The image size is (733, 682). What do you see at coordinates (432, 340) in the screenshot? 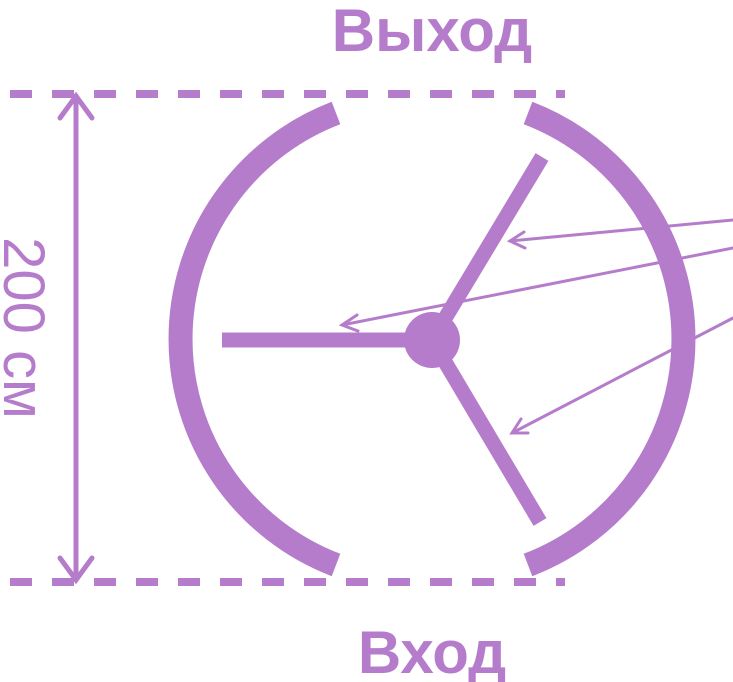
I see `turnstile-hub` at bounding box center [432, 340].